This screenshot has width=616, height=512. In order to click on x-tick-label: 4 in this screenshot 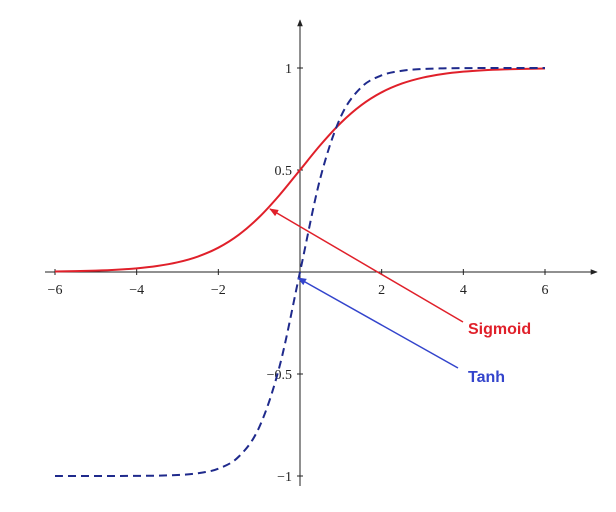, I will do `click(463, 290)`.